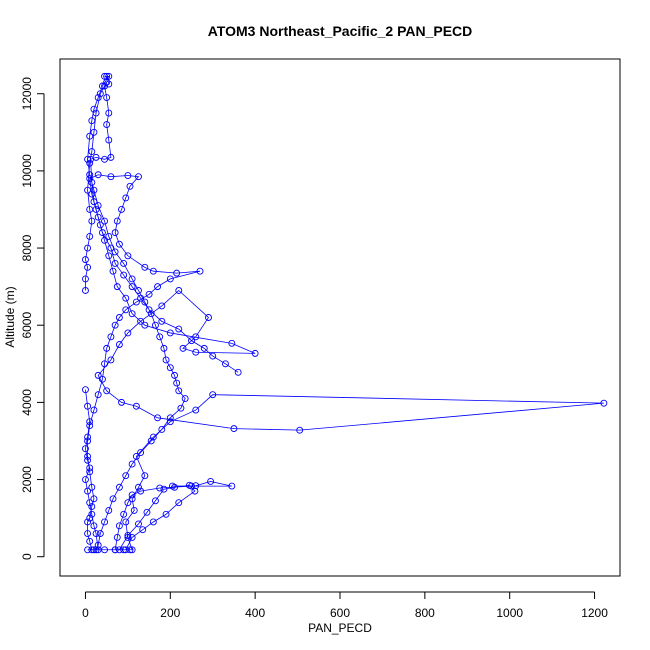  I want to click on x-axis-label: PAN_PECD, so click(340, 628).